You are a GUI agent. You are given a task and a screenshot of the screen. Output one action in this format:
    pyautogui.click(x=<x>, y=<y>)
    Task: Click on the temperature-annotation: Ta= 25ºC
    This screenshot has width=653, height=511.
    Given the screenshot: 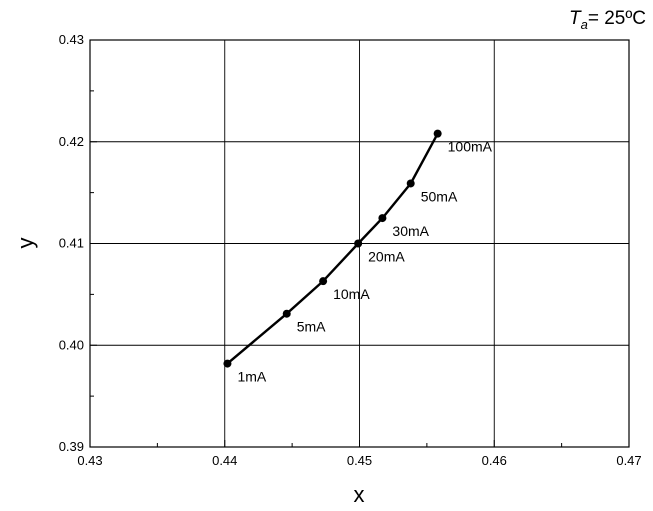 What is the action you would take?
    pyautogui.click(x=607, y=20)
    